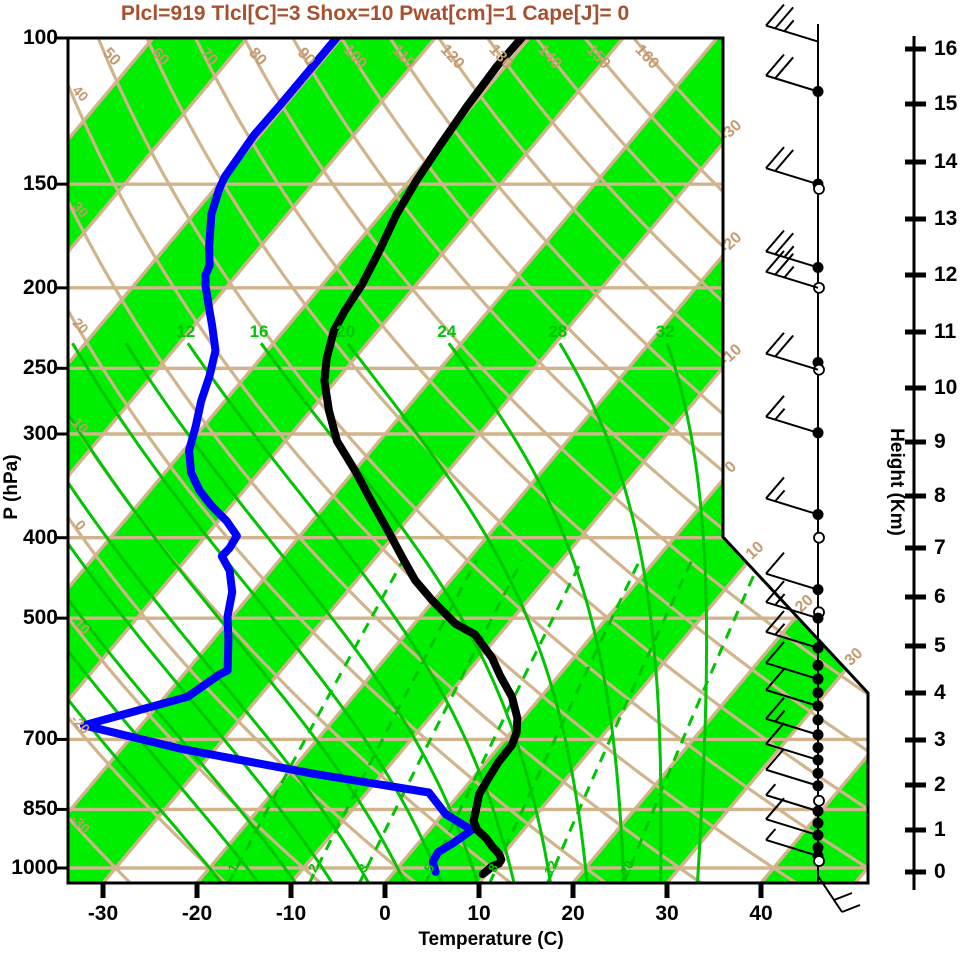 The image size is (961, 957). Describe the element at coordinates (40, 739) in the screenshot. I see `pressure-tick-label: 700` at that location.